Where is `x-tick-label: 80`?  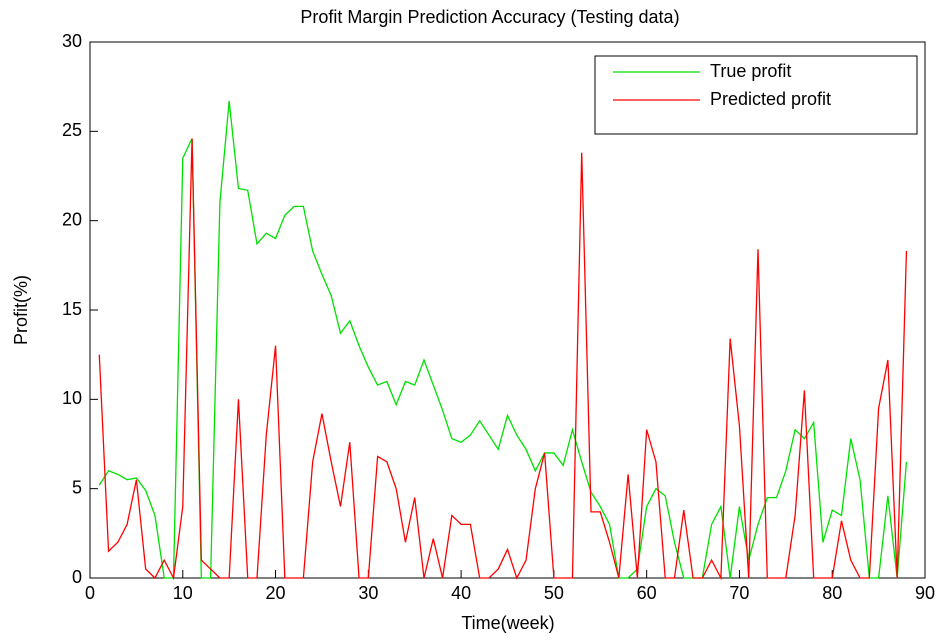
x-tick-label: 80 is located at coordinates (832, 593).